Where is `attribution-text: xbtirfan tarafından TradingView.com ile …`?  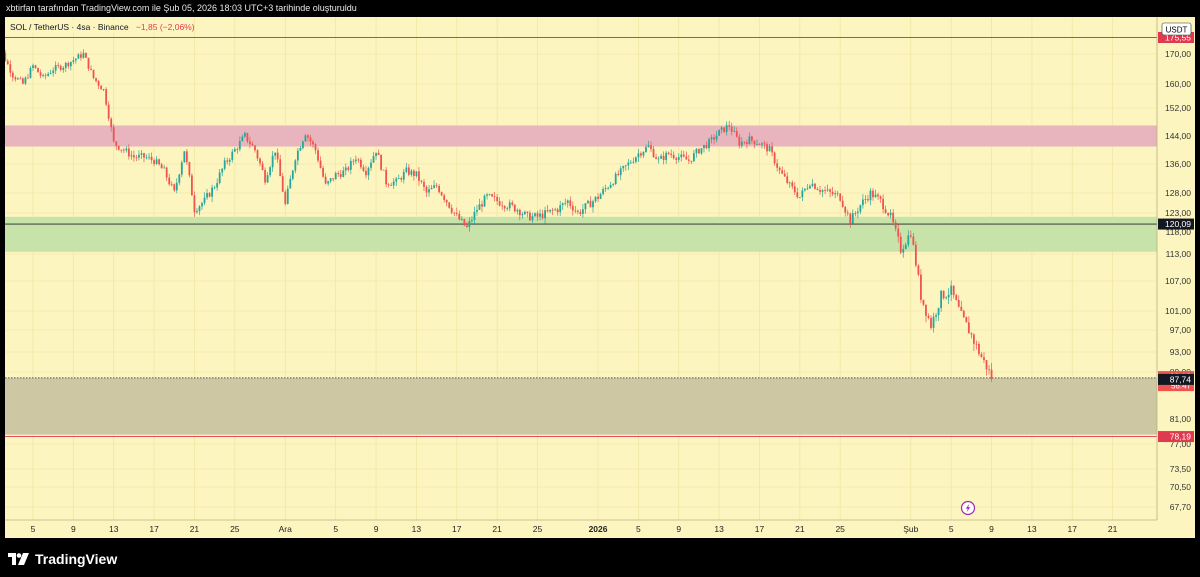 attribution-text: xbtirfan tarafından TradingView.com ile … is located at coordinates (181, 8).